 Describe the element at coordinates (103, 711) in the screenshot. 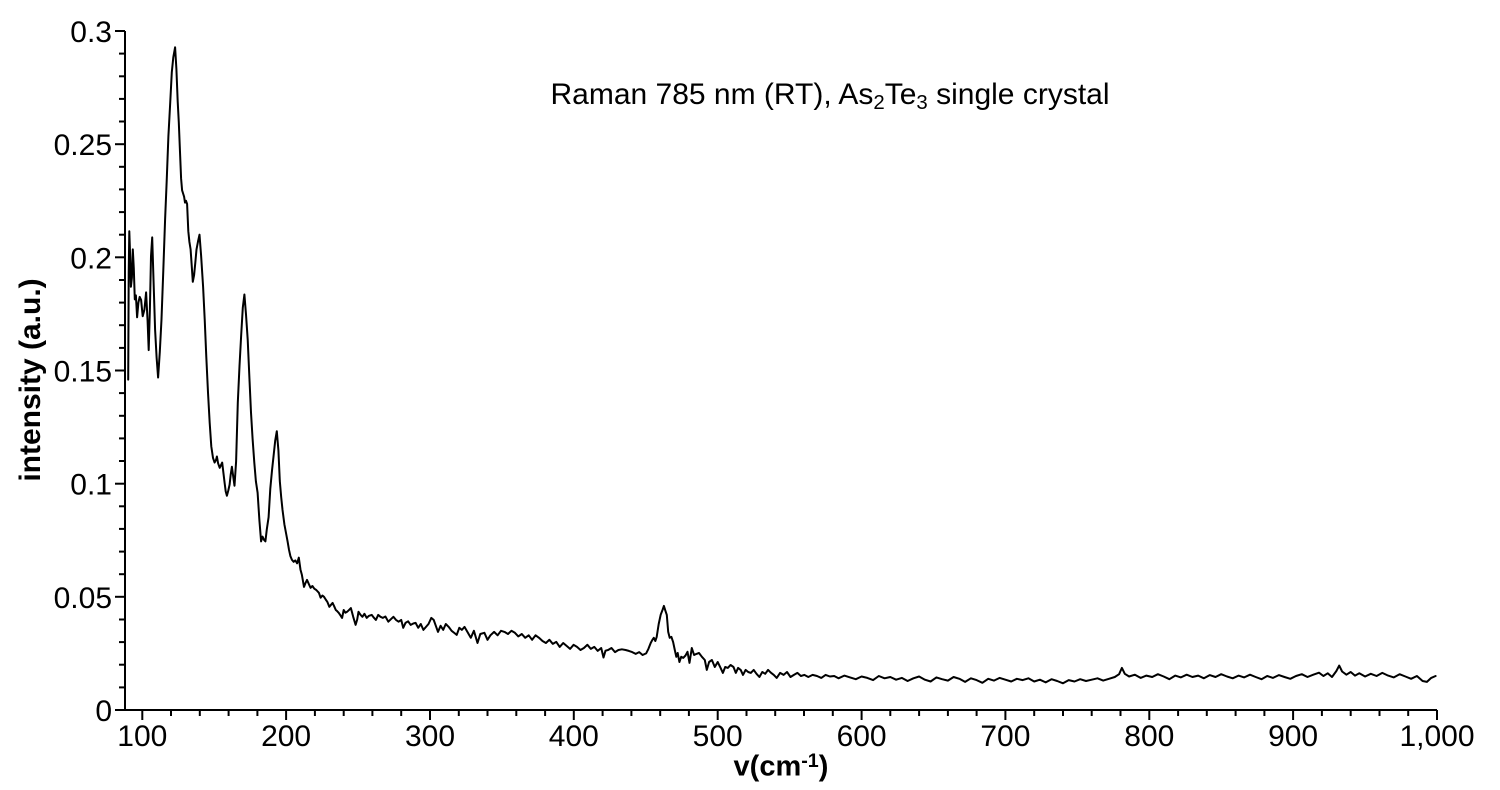

I see `y-tick-label: 0` at that location.